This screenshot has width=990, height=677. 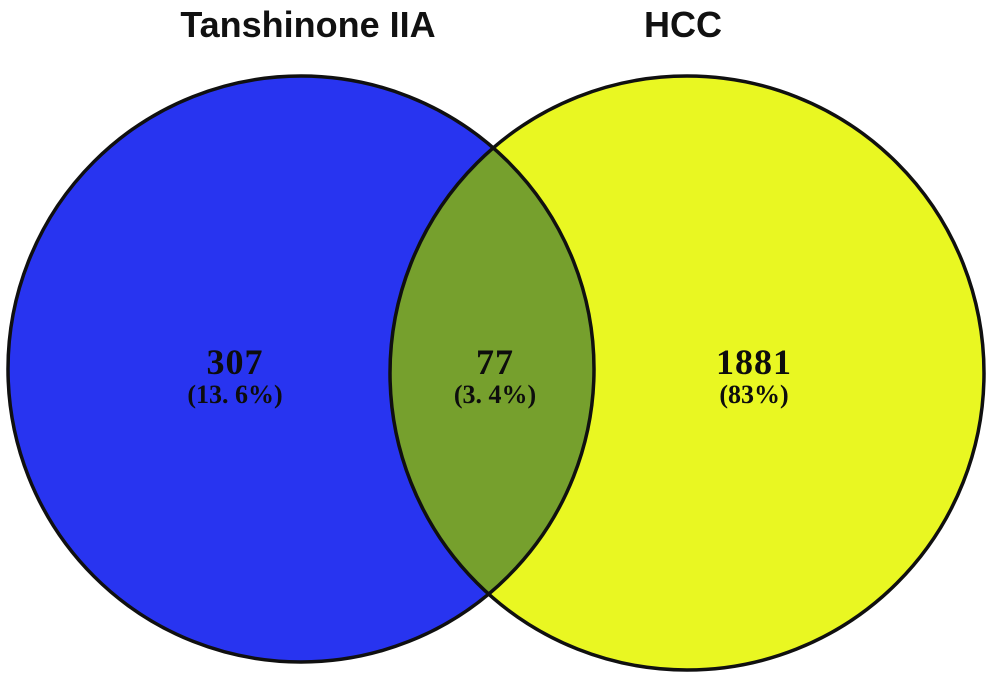 What do you see at coordinates (308, 24) in the screenshot?
I see `left-set-title: Tanshinone IIA` at bounding box center [308, 24].